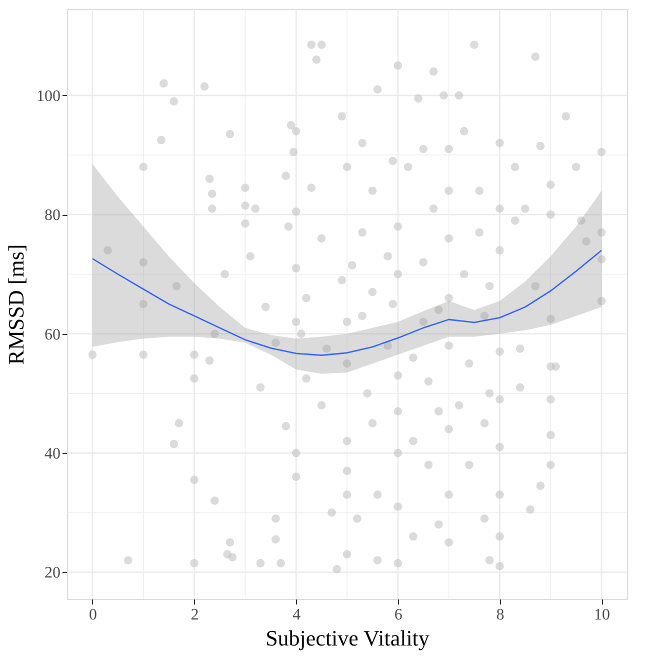  What do you see at coordinates (52, 453) in the screenshot?
I see `y-tick-label: 40` at bounding box center [52, 453].